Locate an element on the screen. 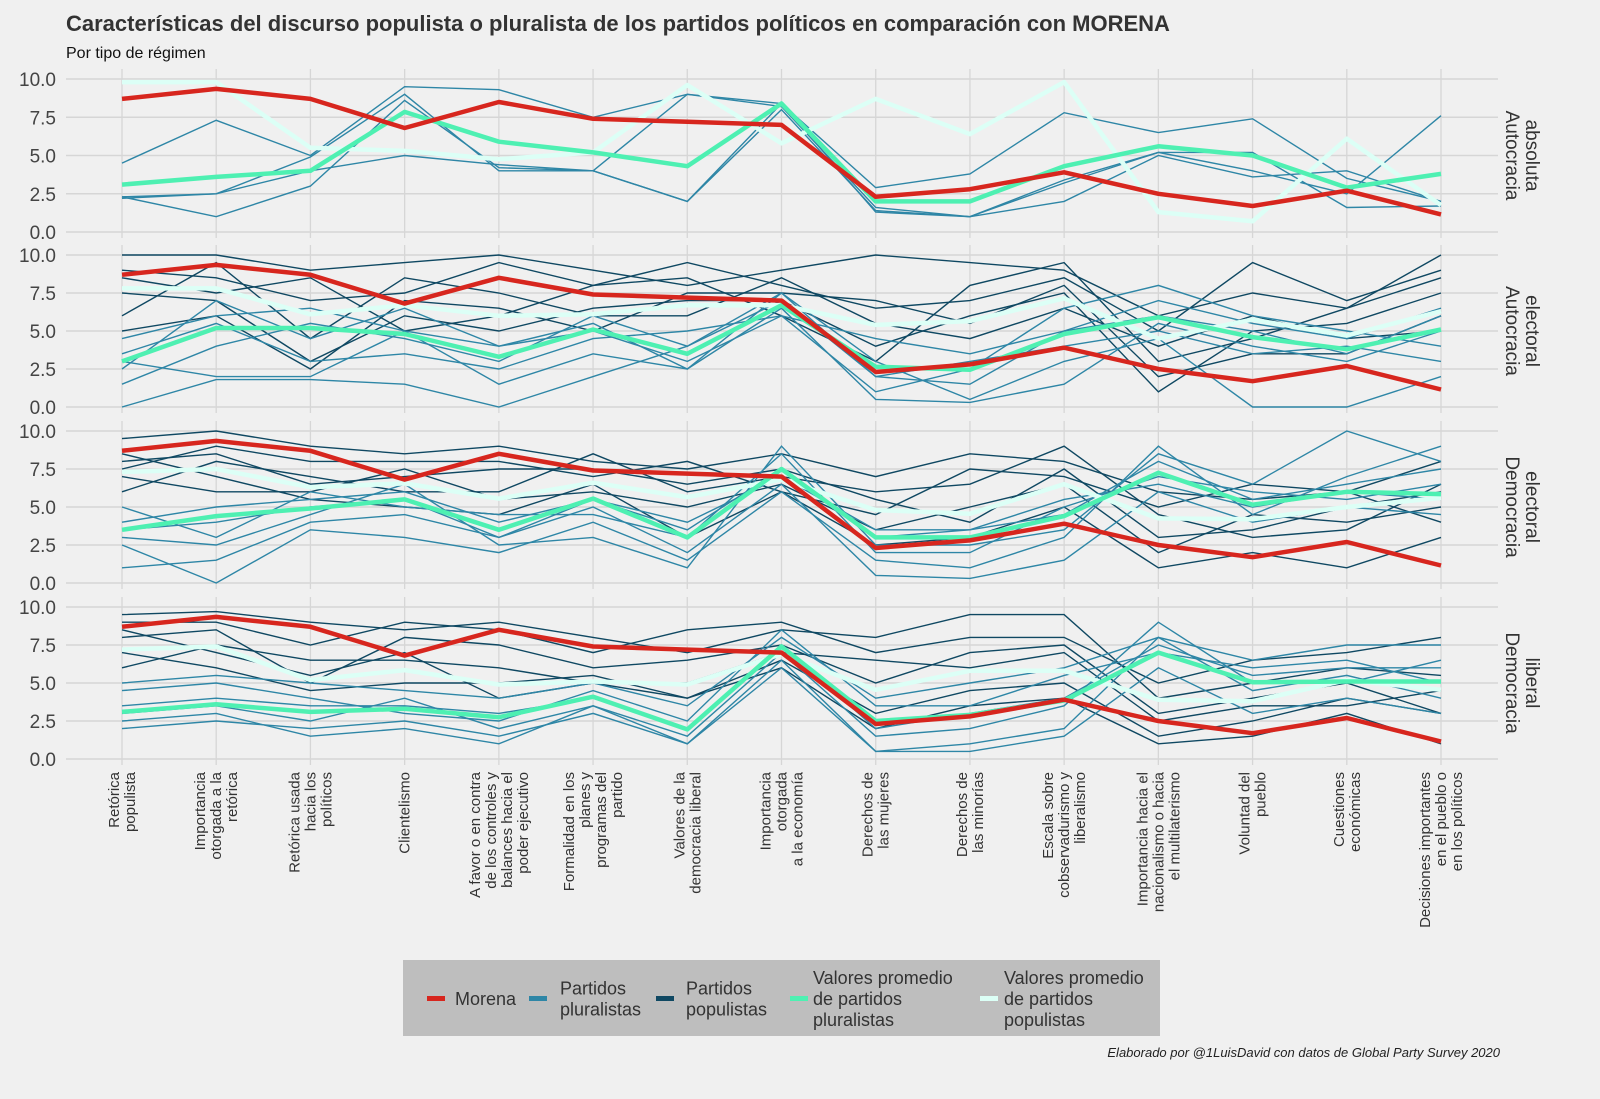 This screenshot has height=1099, width=1600. x-axis-label-line: Cuestiones is located at coordinates (1339, 809).